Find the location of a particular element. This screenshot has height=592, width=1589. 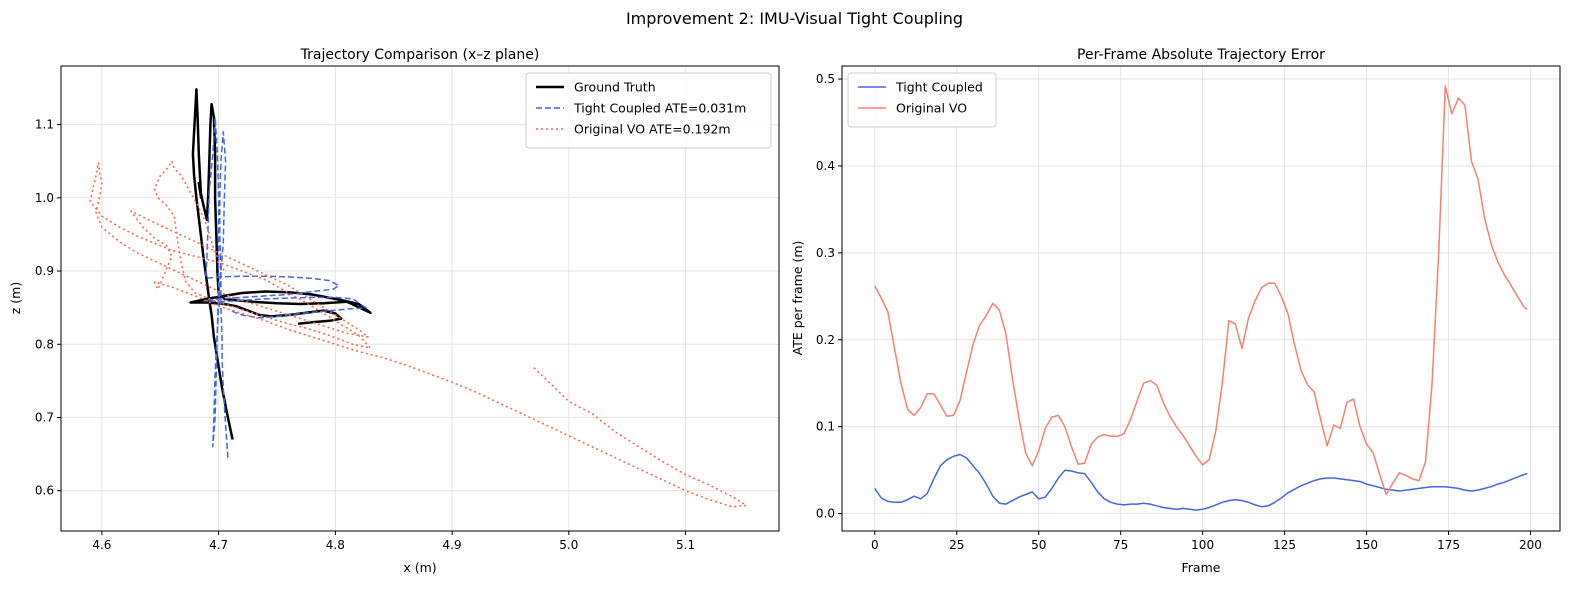

x-tick-label: 4.8 is located at coordinates (335, 545).